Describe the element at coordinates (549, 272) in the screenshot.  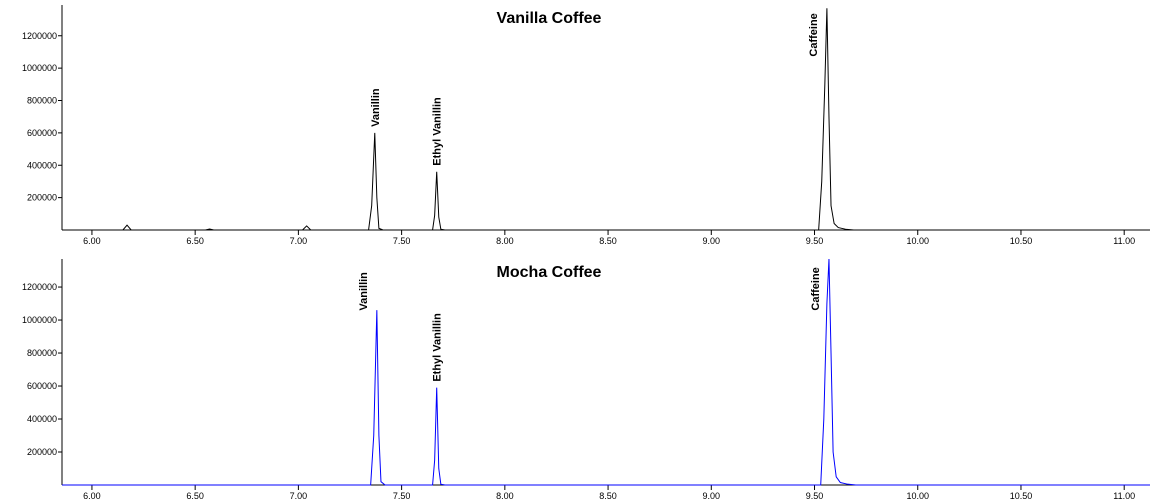
I see `chart-title: Mocha Coffee` at that location.